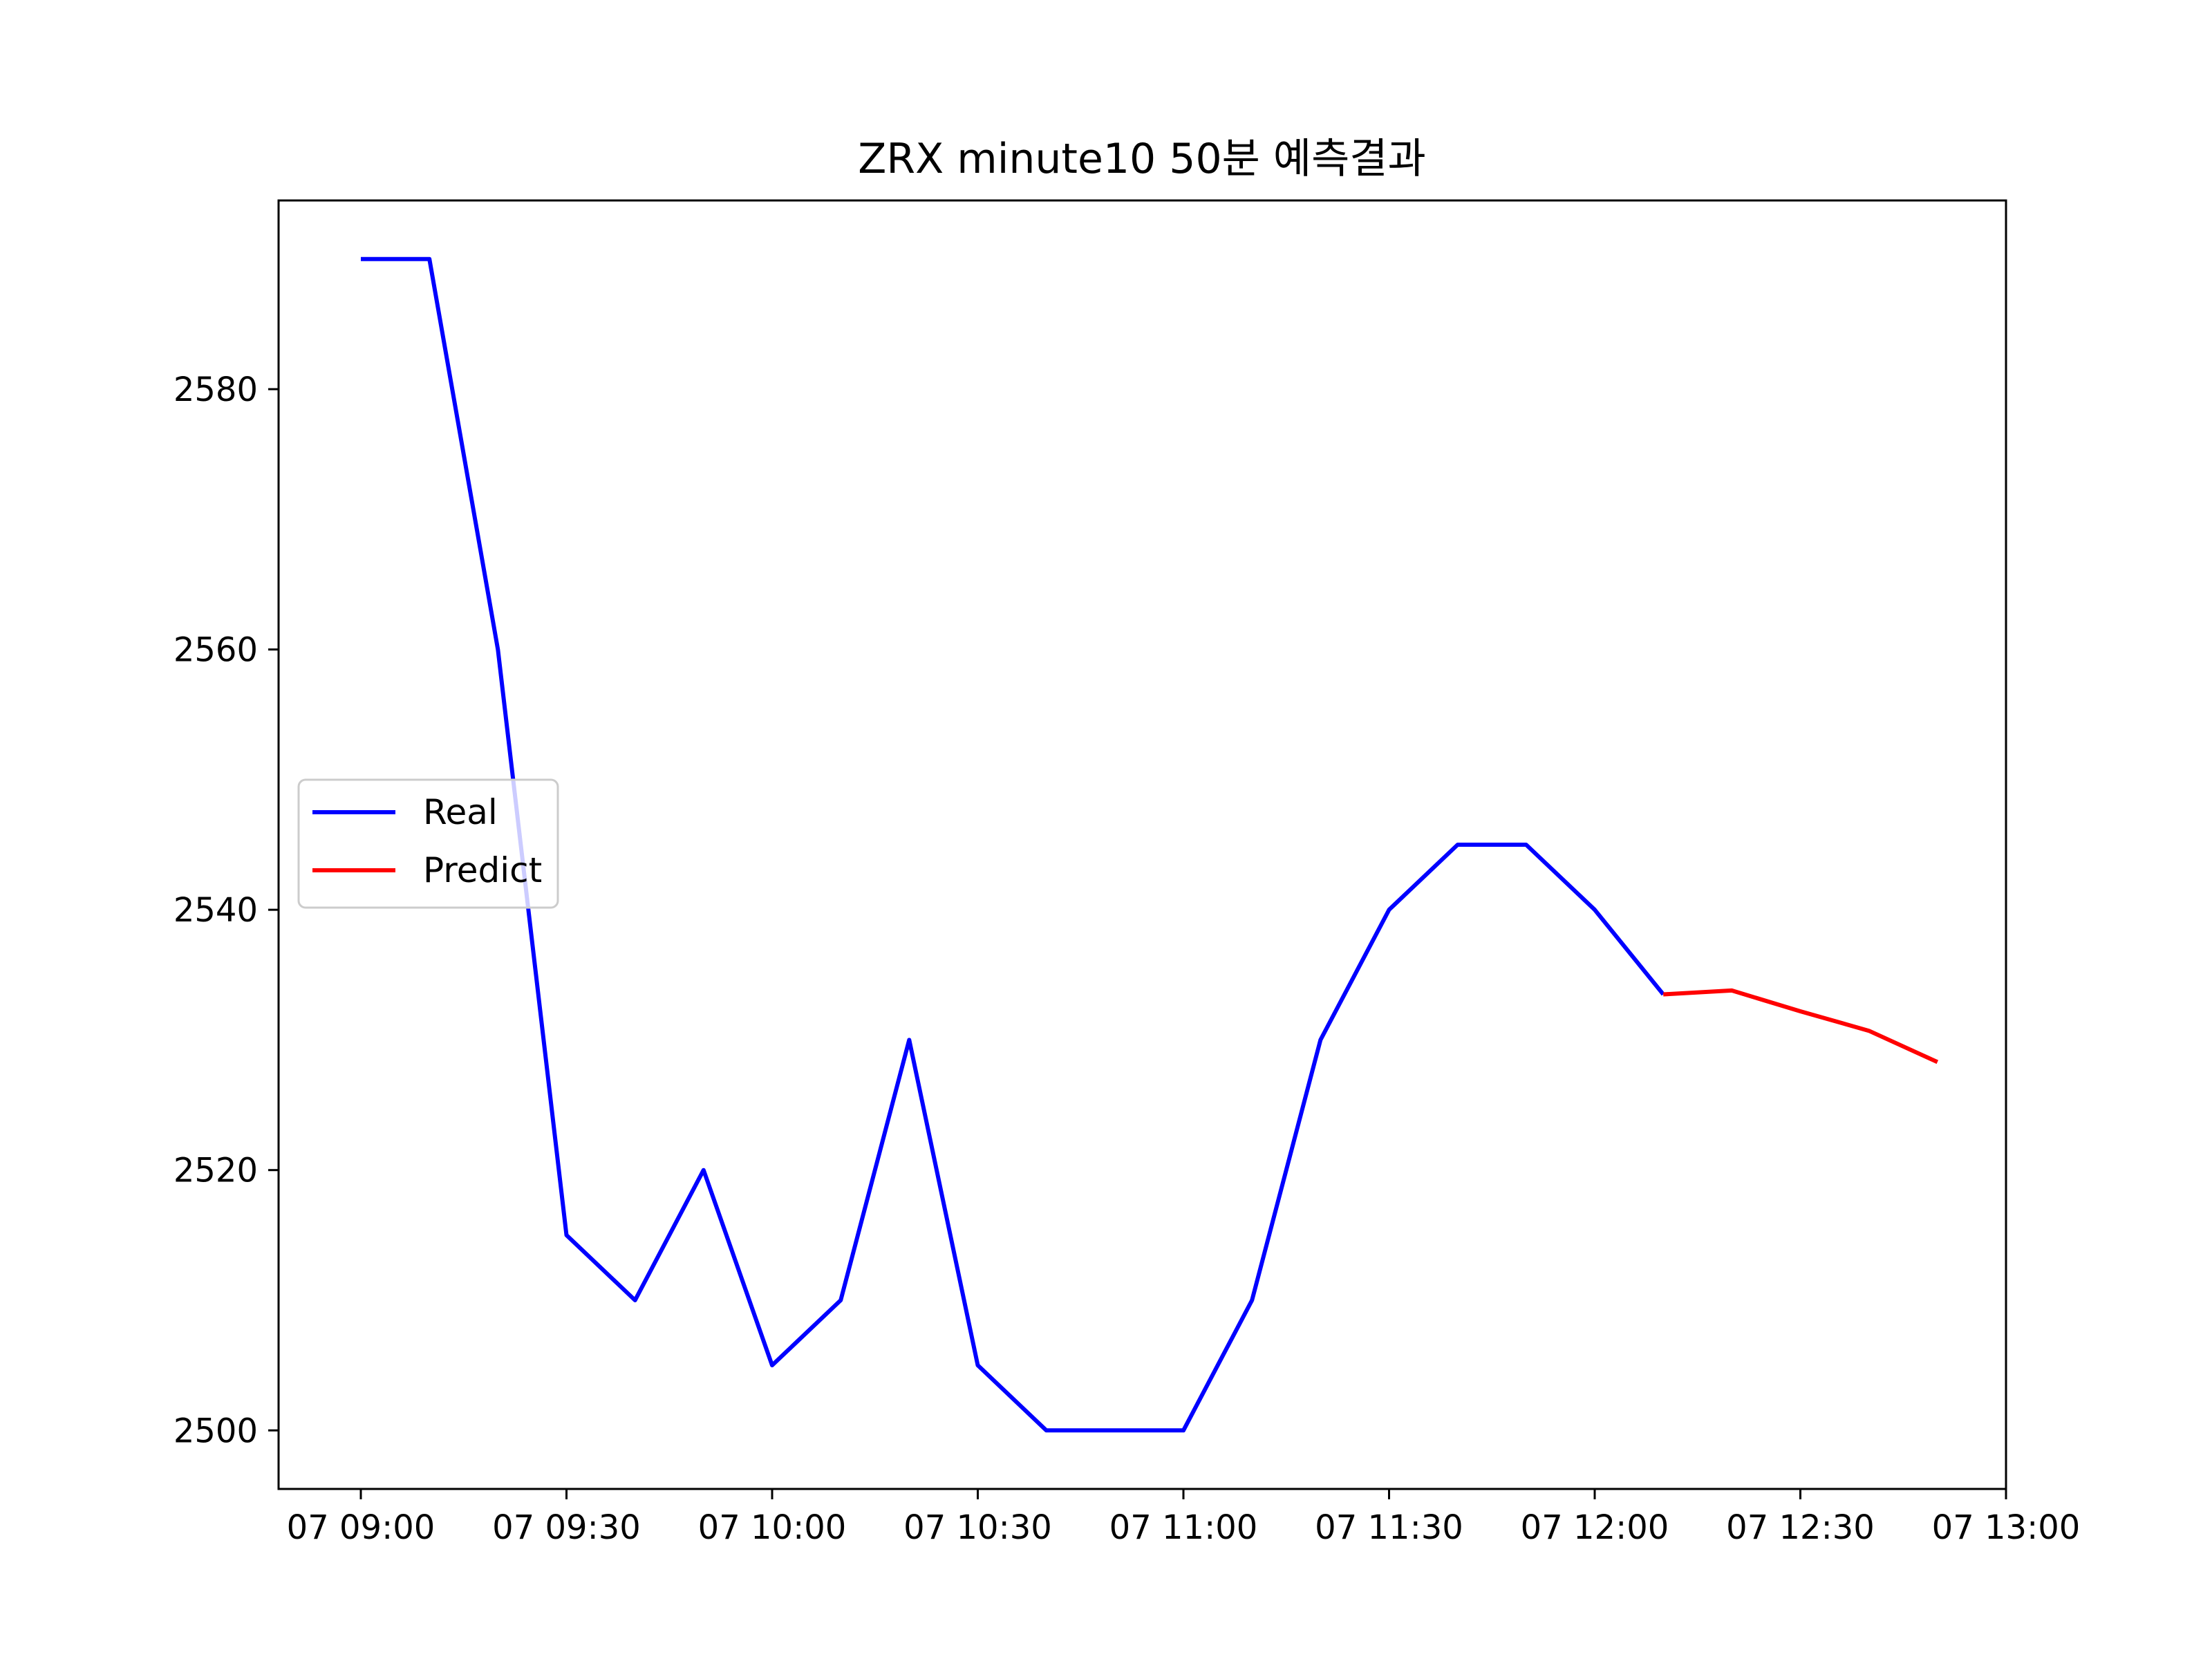  What do you see at coordinates (1595, 1527) in the screenshot?
I see `x-tick-label: 07 12:00` at bounding box center [1595, 1527].